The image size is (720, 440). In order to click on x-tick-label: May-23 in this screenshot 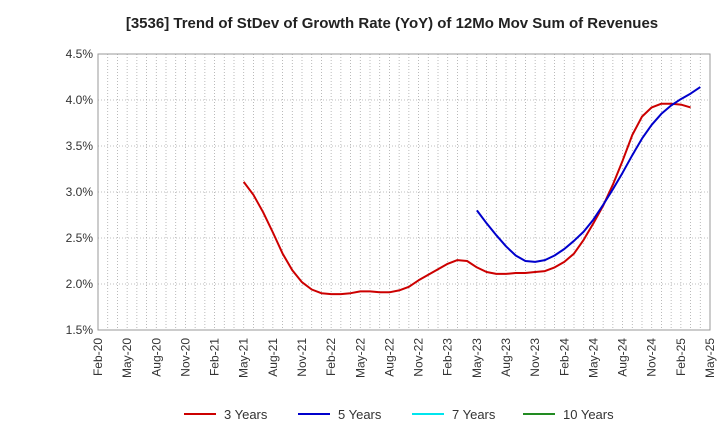, I will do `click(477, 358)`.